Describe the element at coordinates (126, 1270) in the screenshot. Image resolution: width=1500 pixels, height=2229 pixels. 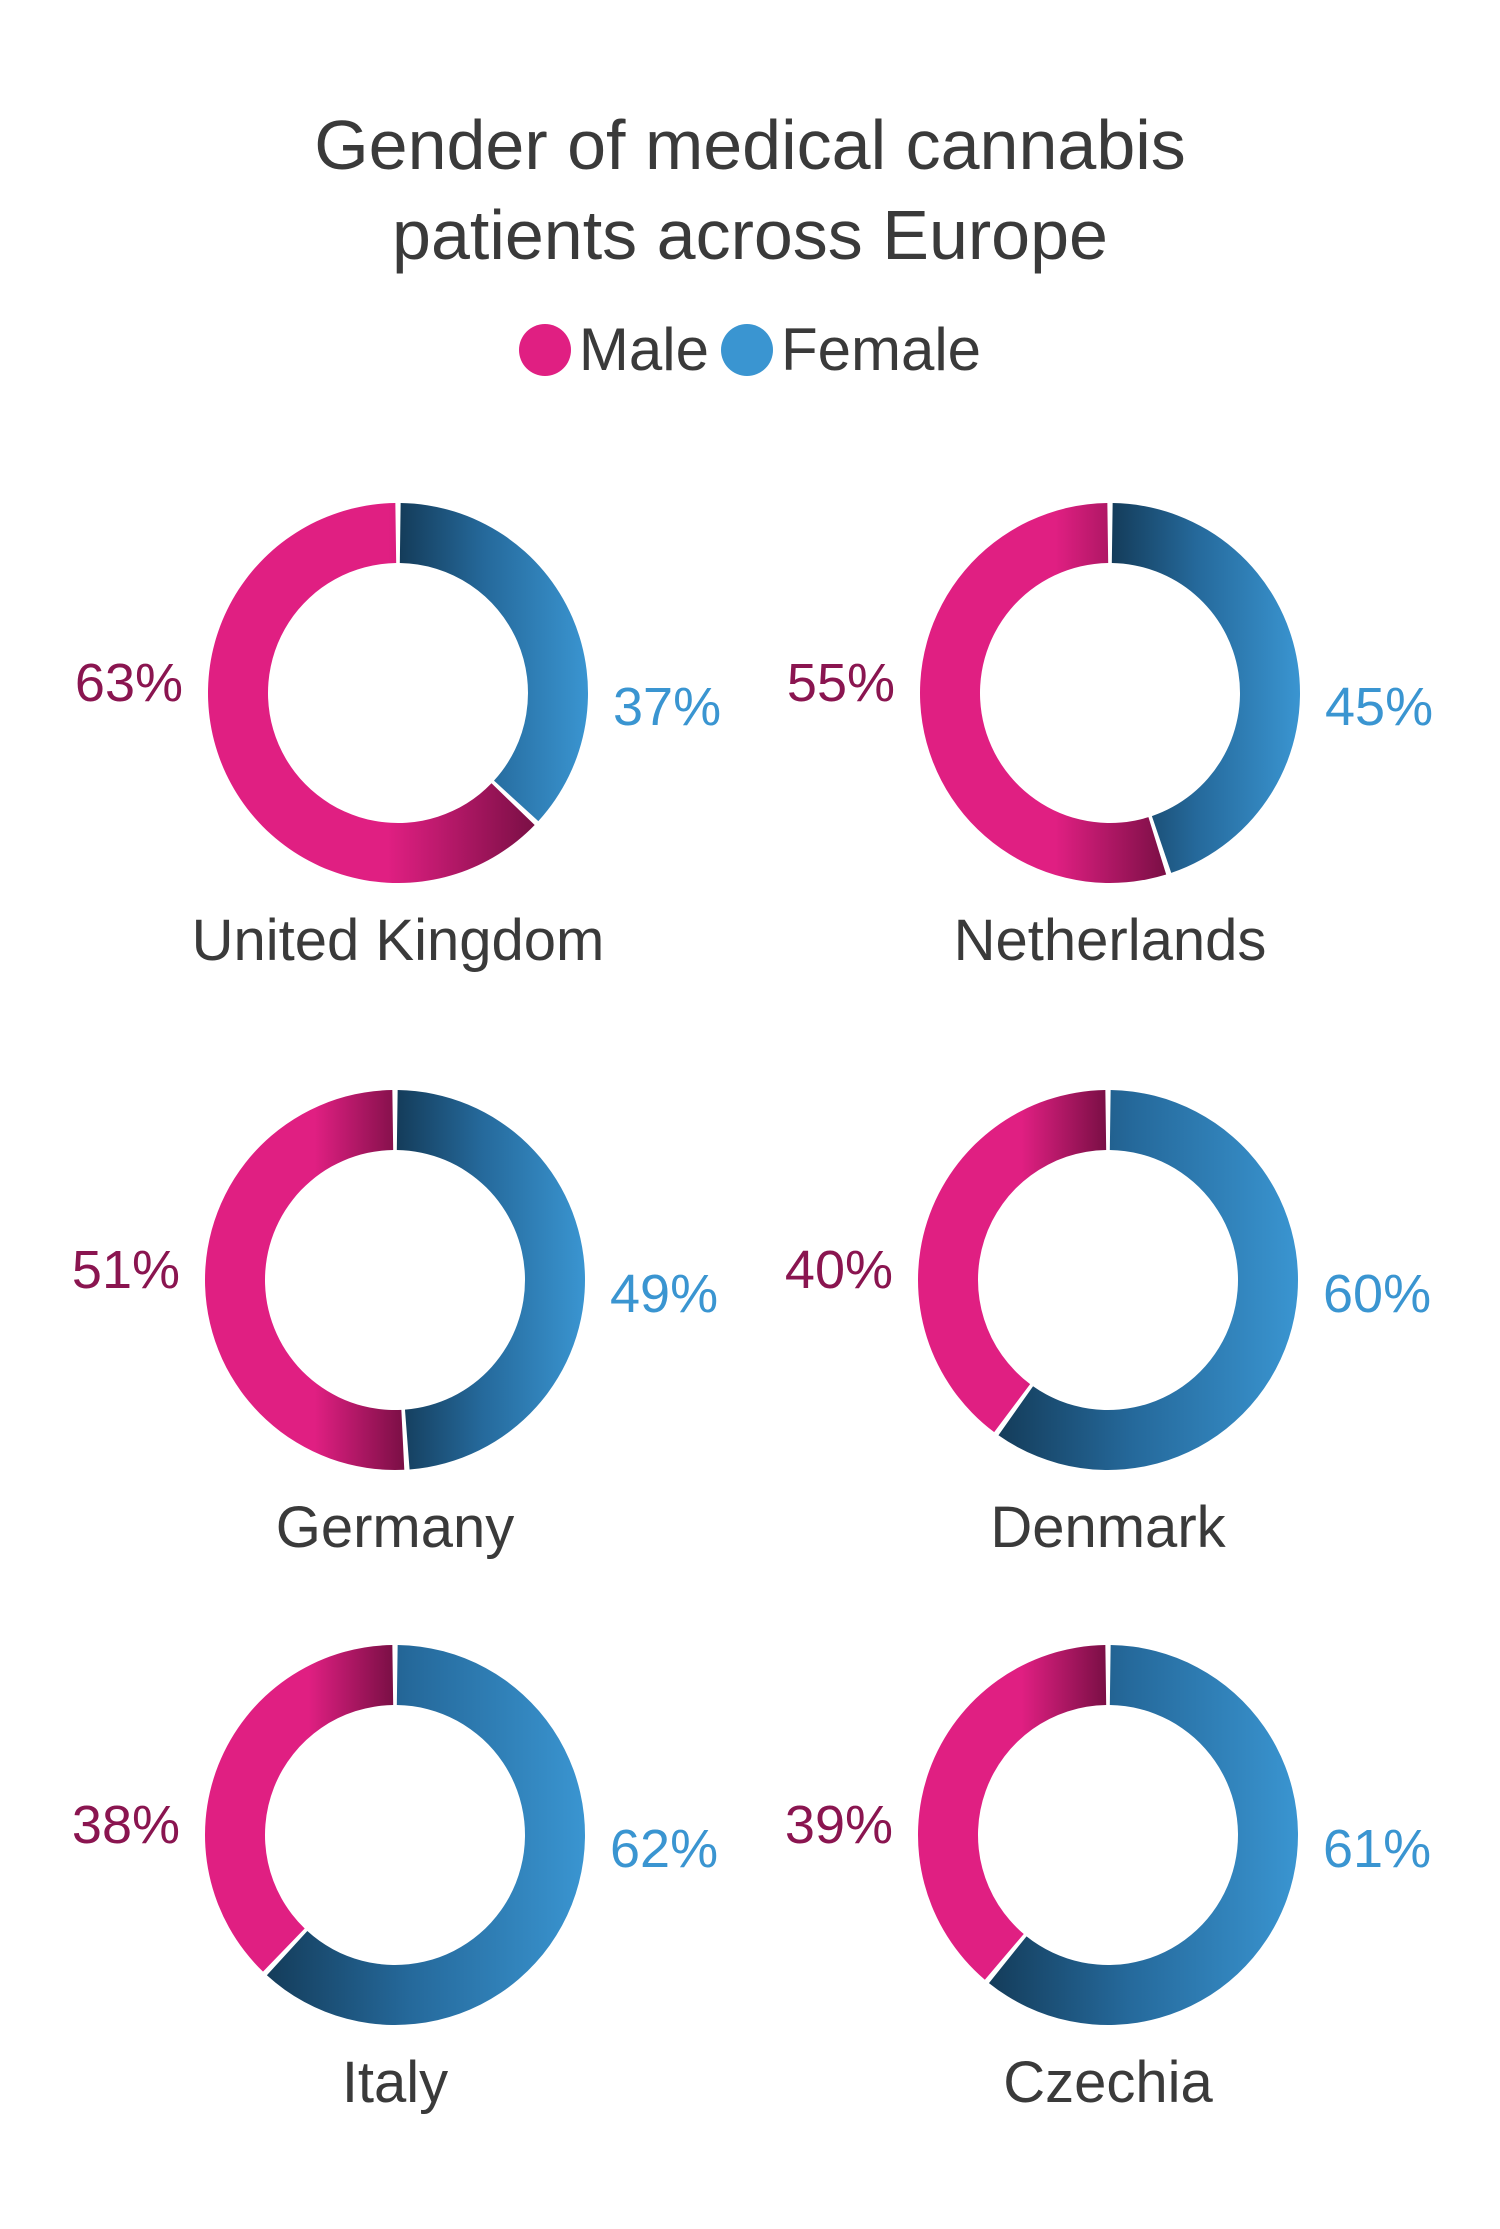
I see `value-label-male-germany: 51%` at that location.